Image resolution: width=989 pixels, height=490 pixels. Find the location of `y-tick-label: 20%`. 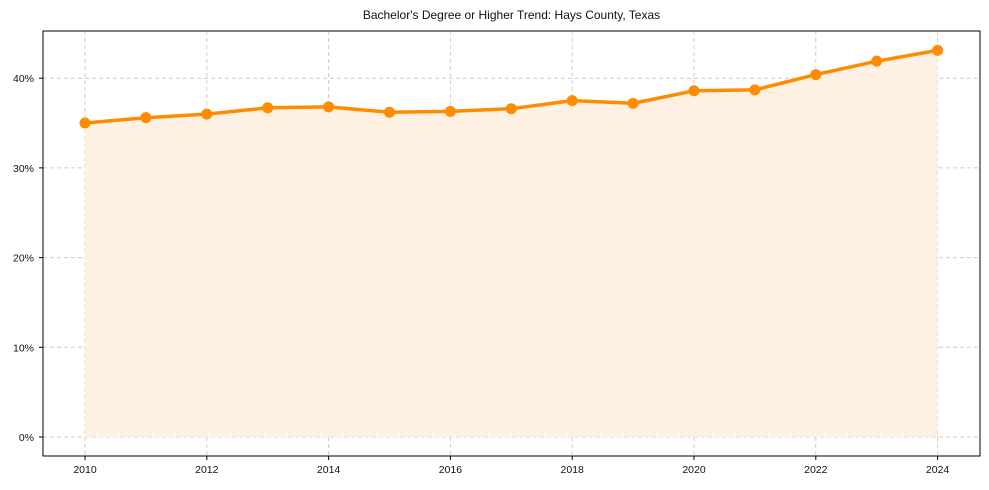

y-tick-label: 20% is located at coordinates (23, 259).